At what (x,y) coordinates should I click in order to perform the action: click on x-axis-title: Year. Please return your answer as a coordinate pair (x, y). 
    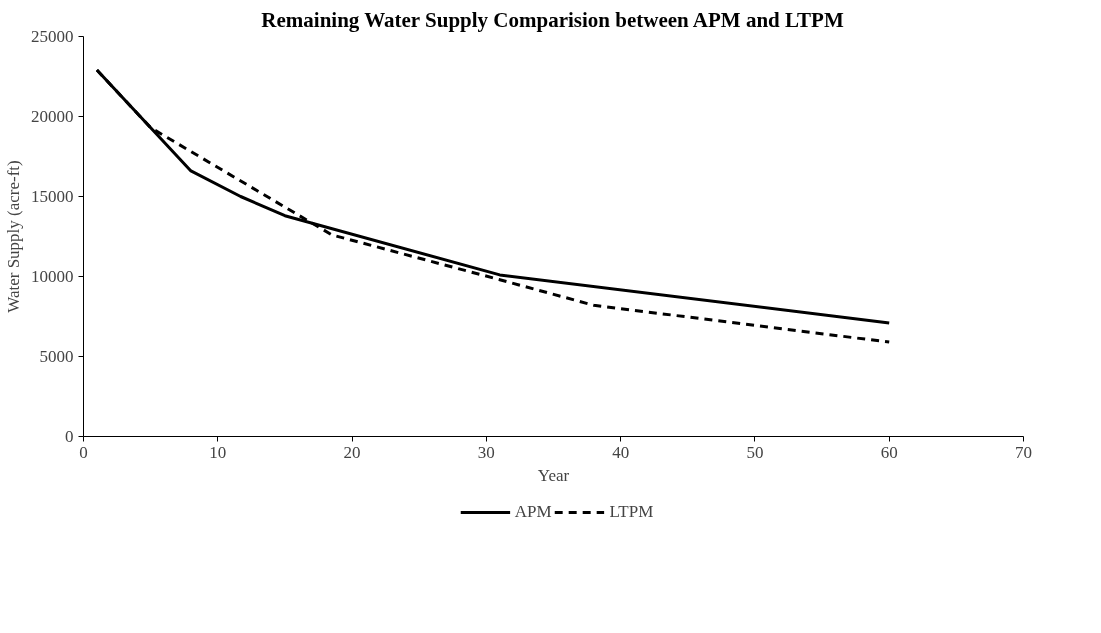
    Looking at the image, I should click on (553, 475).